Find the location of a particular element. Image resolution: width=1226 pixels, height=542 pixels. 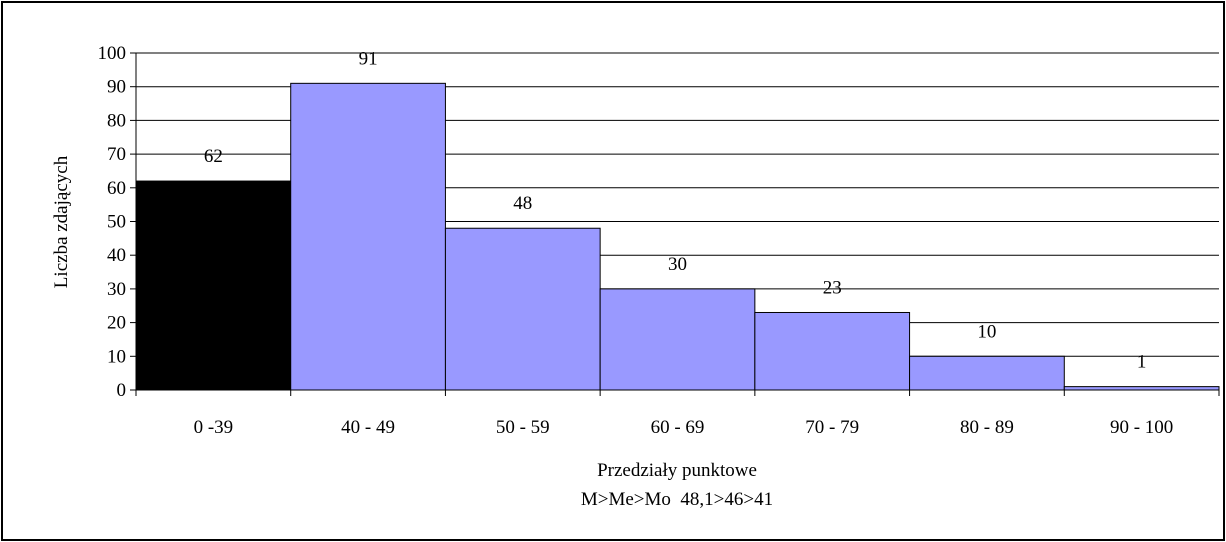

chart-caption: M>Me>Mo 48,1>46>41 is located at coordinates (677, 499).